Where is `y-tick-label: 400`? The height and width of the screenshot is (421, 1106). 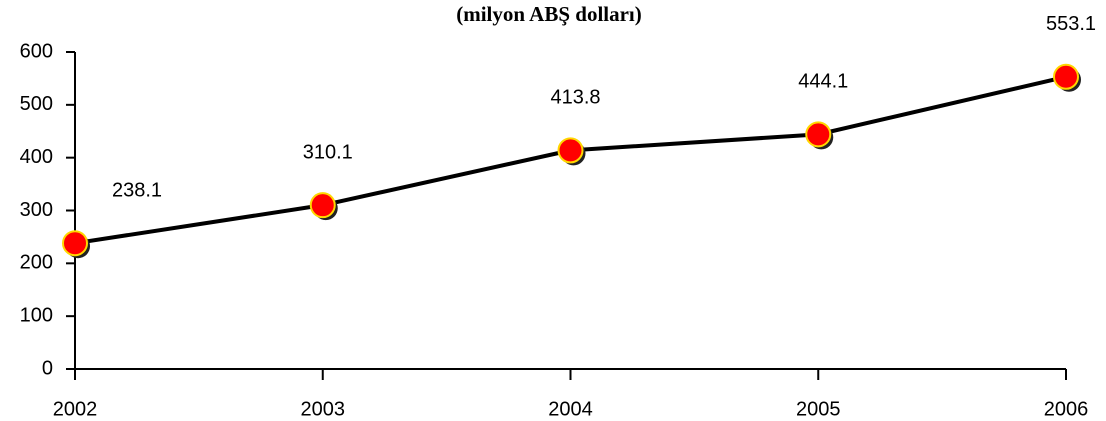
y-tick-label: 400 is located at coordinates (36, 157).